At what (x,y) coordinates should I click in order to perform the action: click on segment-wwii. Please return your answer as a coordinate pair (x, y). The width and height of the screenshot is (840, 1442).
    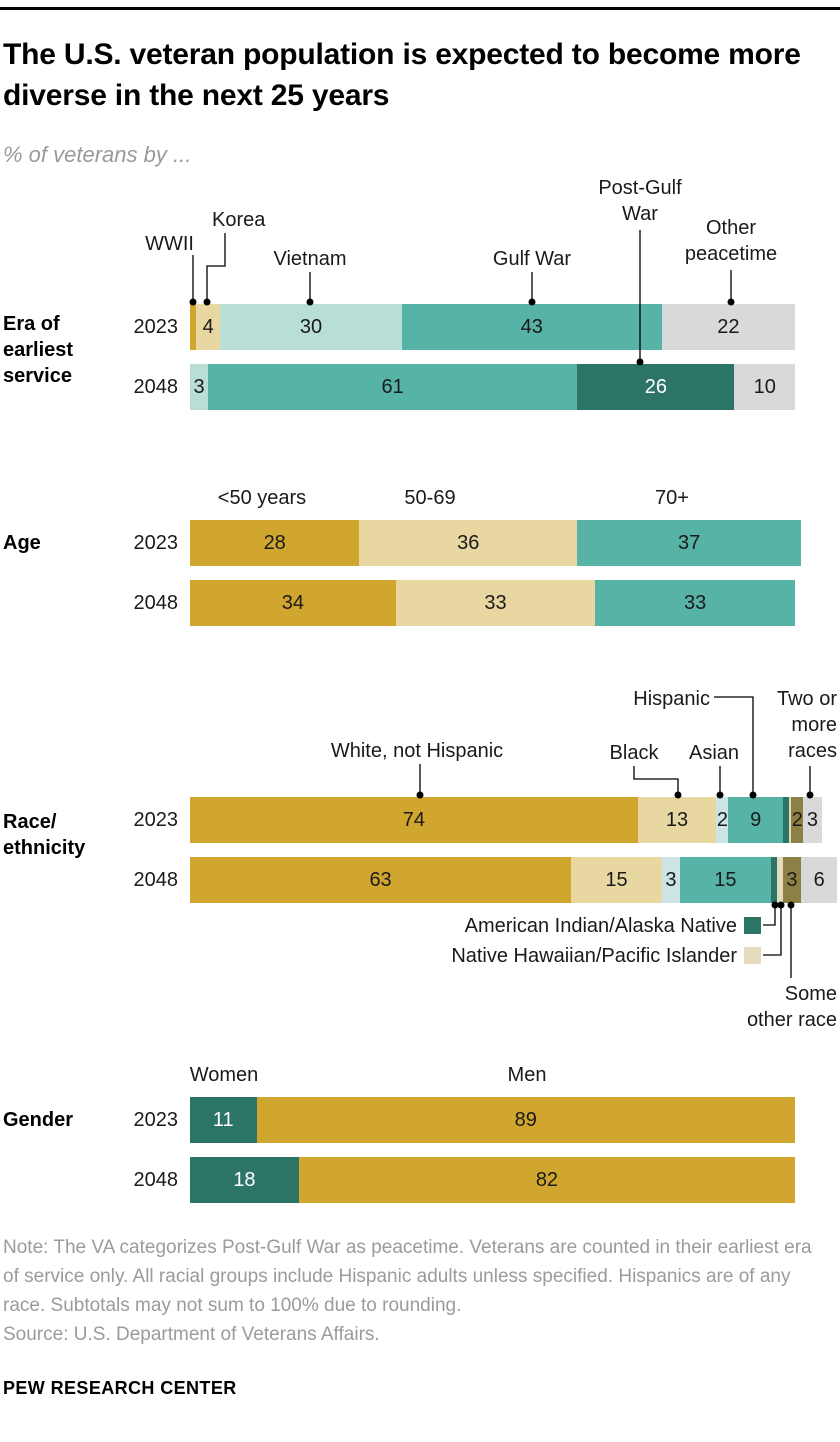
    Looking at the image, I should click on (193, 327).